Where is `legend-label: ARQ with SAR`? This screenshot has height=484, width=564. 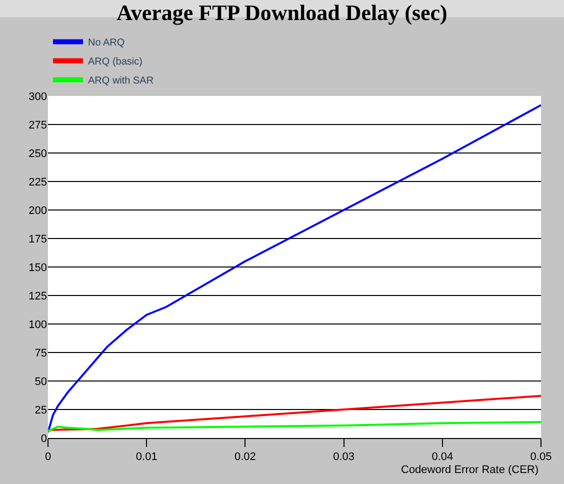
legend-label: ARQ with SAR is located at coordinates (121, 81).